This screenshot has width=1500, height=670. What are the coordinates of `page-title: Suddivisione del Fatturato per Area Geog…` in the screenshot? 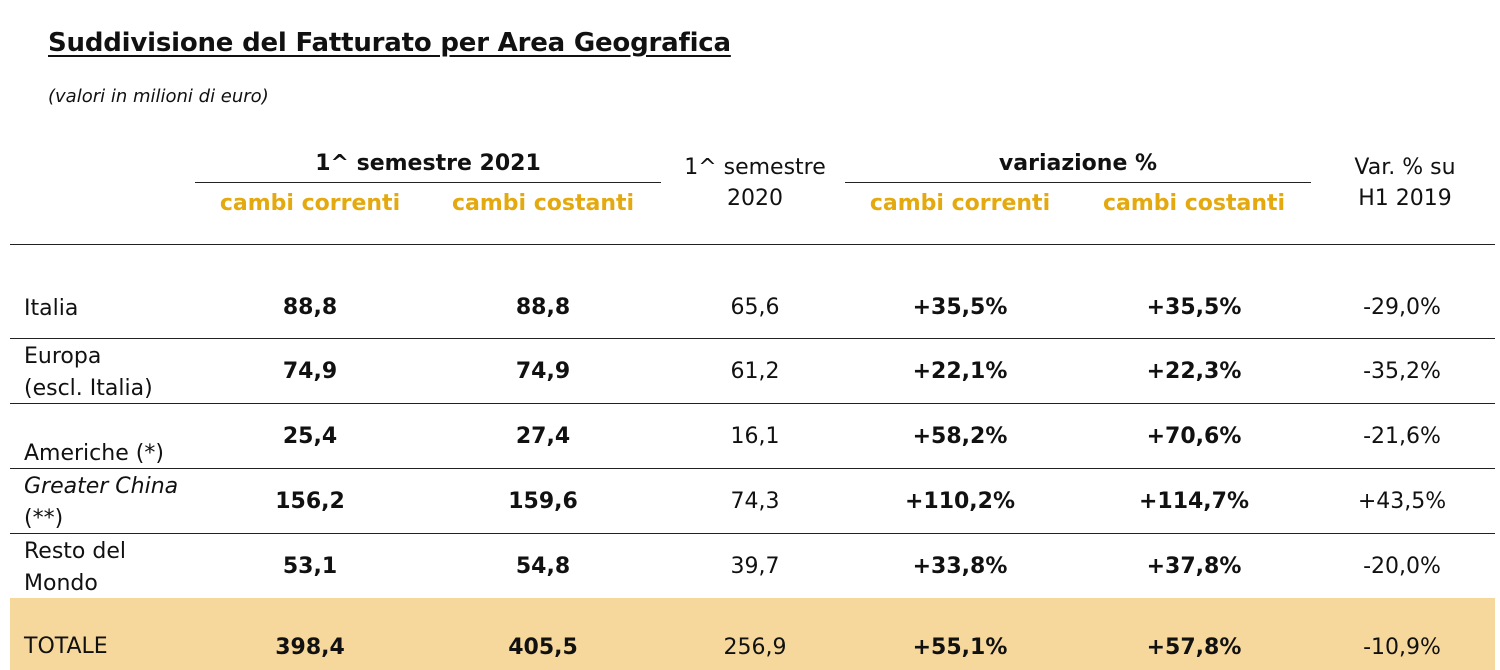 It's located at (389, 43).